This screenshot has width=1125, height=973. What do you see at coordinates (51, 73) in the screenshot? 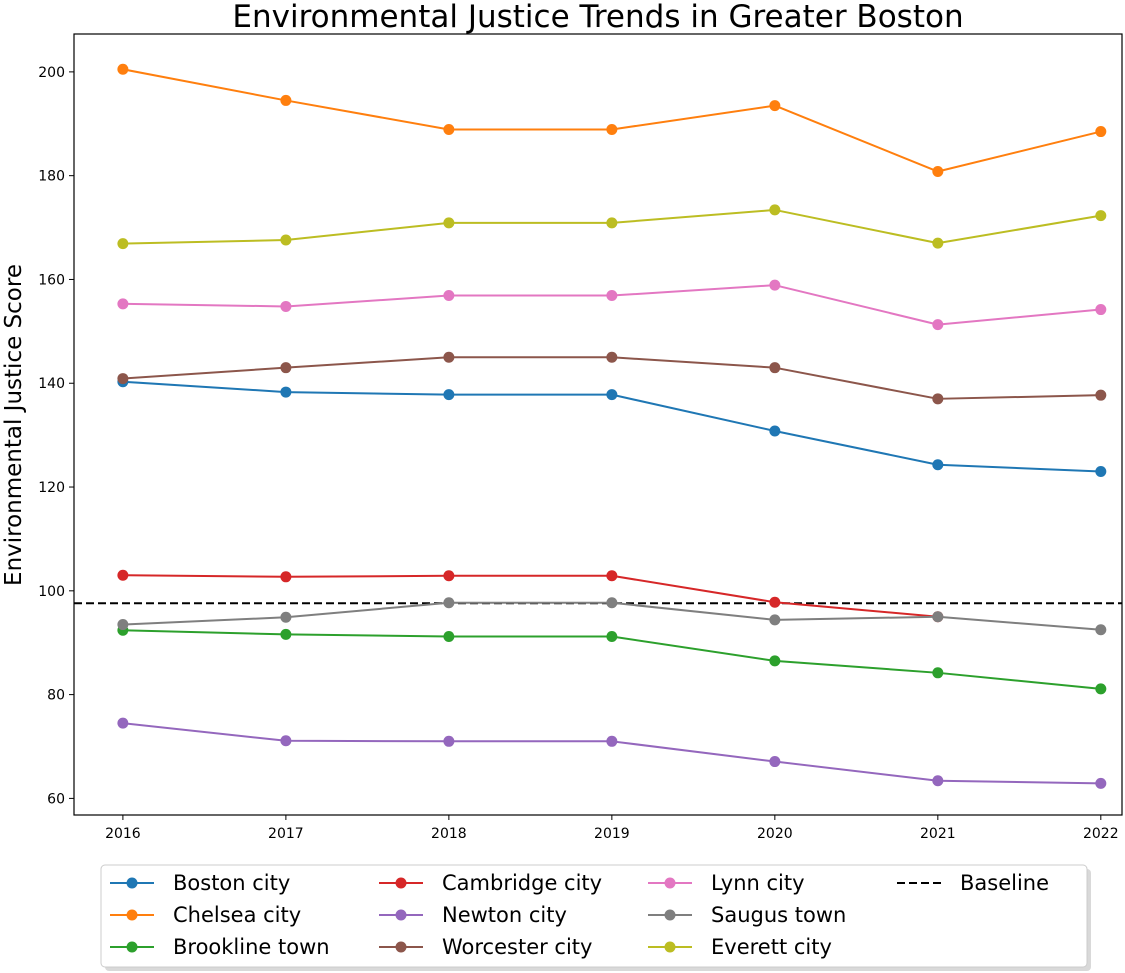
I see `y-tick-label: 200` at bounding box center [51, 73].